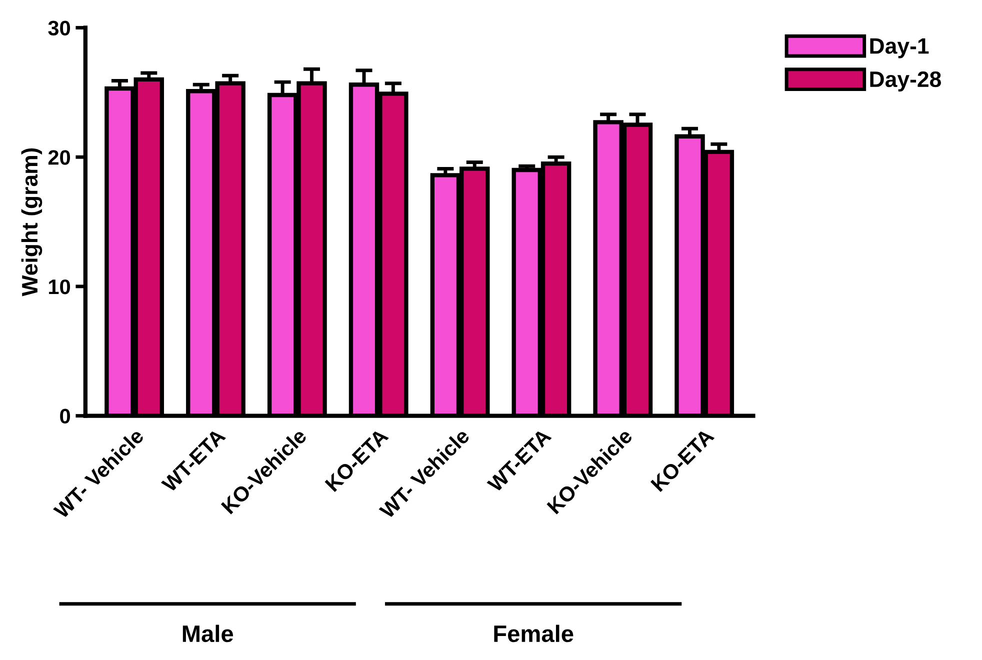 This screenshot has width=982, height=660. I want to click on y-tick-label: 20, so click(59, 157).